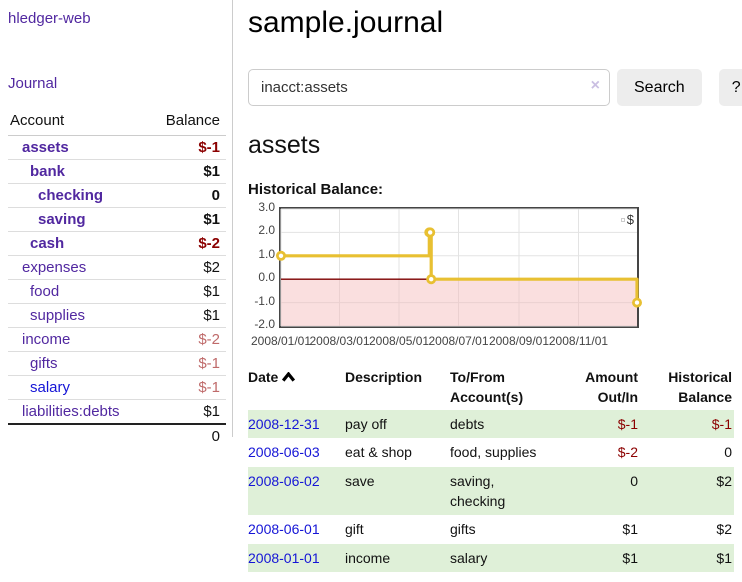  What do you see at coordinates (429, 87) in the screenshot?
I see `search-input` at bounding box center [429, 87].